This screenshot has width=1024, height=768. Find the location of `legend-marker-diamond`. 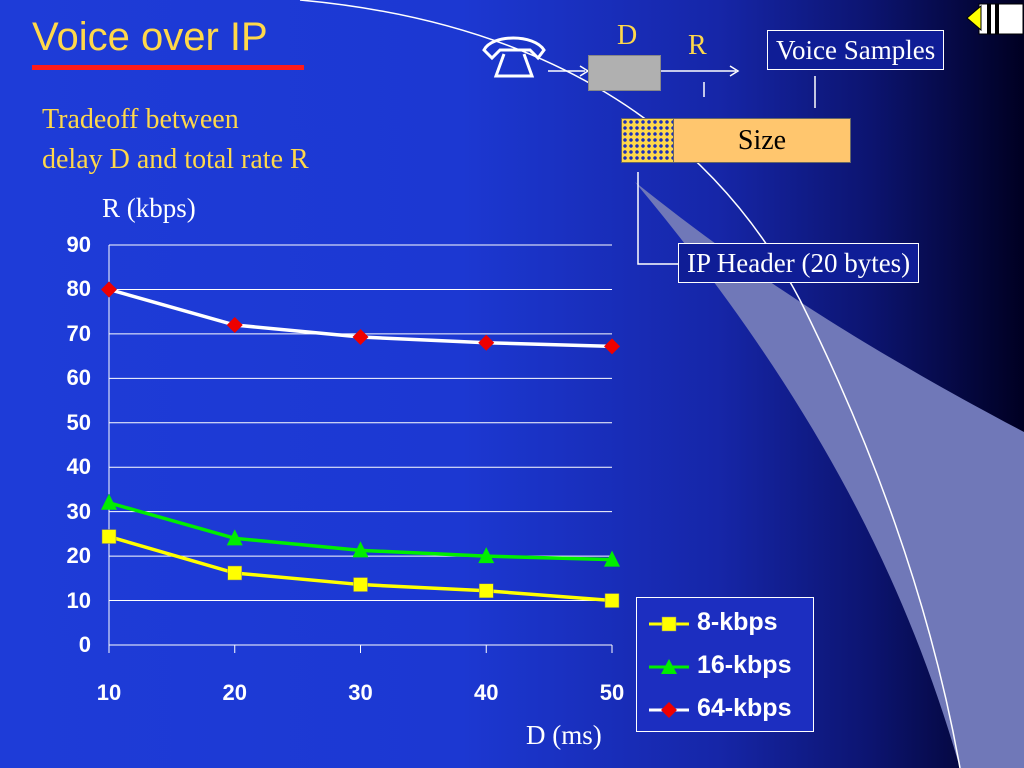

legend-marker-diamond is located at coordinates (669, 710).